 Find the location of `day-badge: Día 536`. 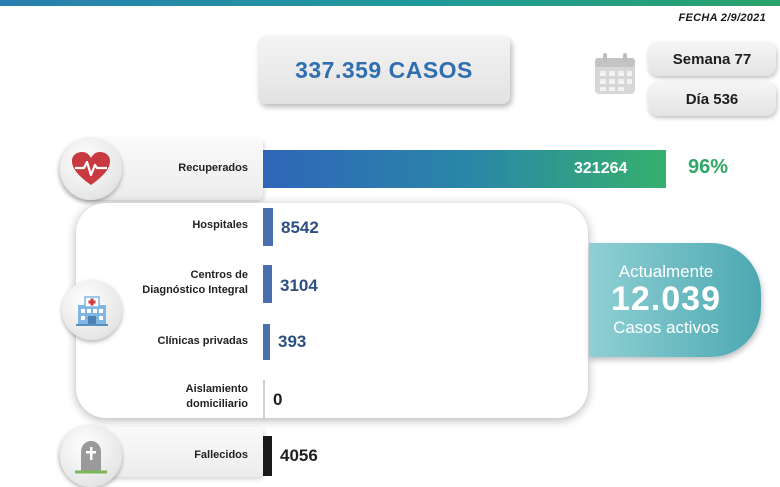

day-badge: Día 536 is located at coordinates (712, 99).